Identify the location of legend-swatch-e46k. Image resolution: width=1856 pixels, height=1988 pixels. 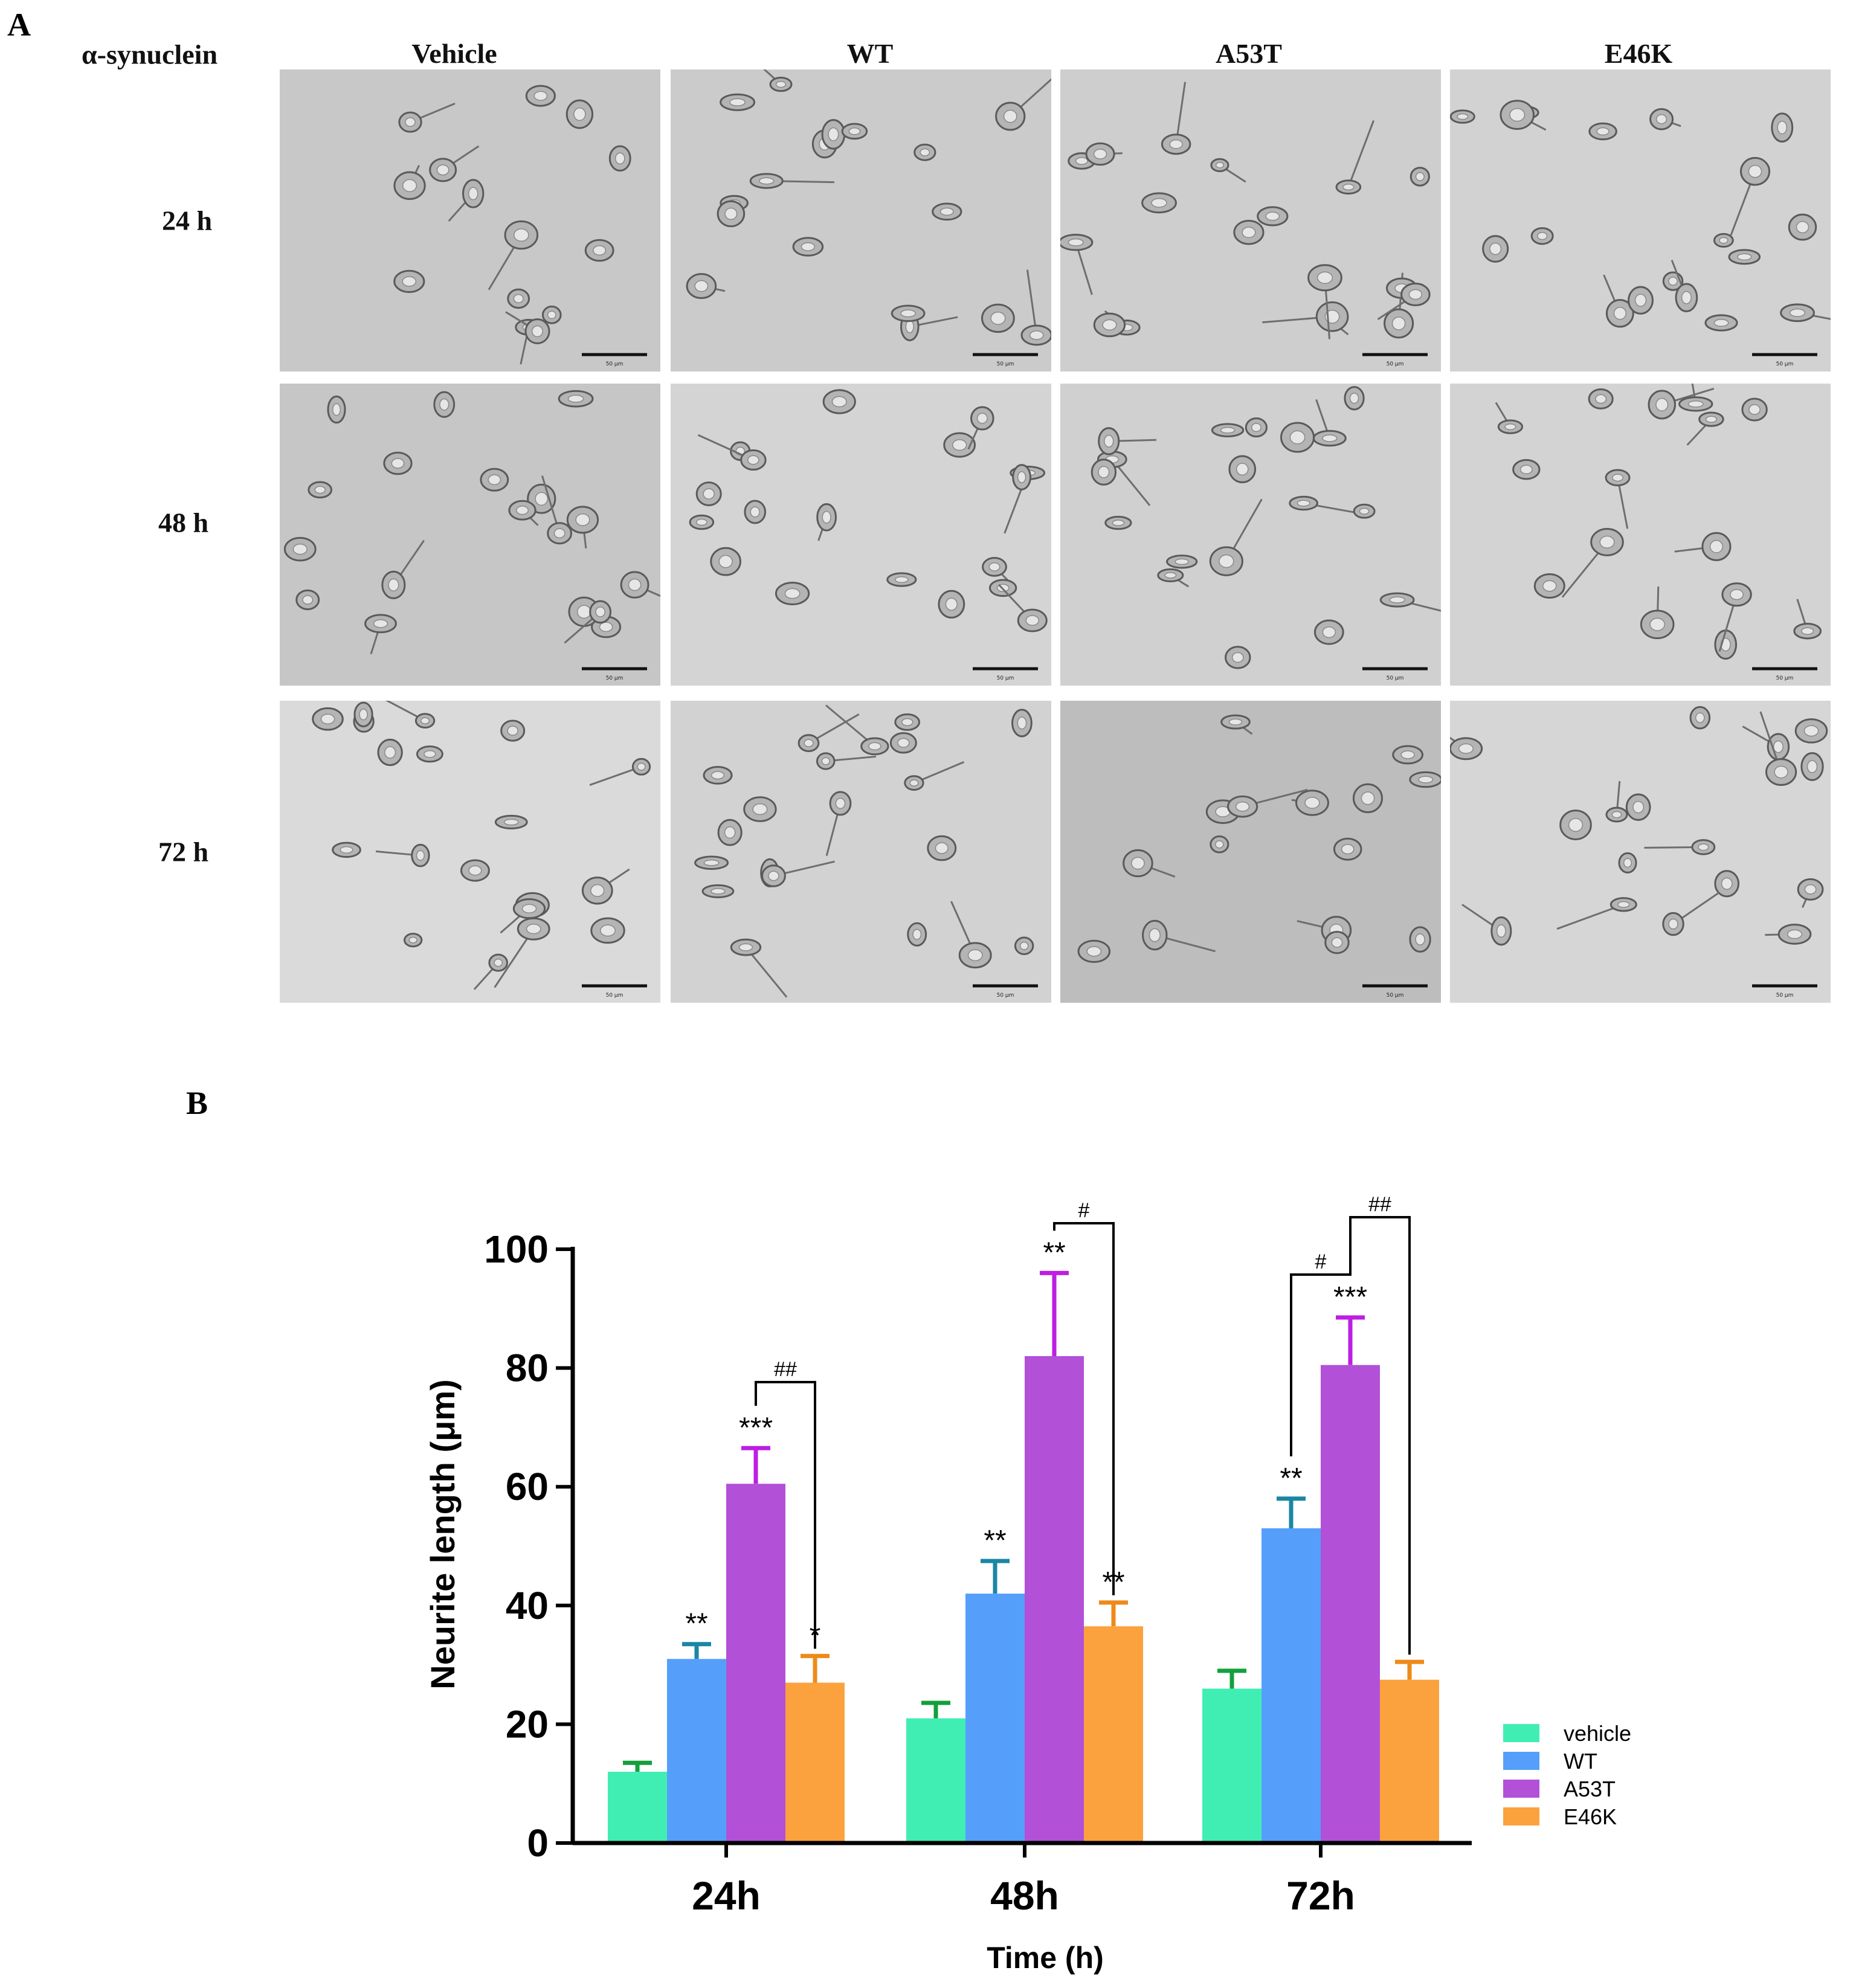
(1521, 1816).